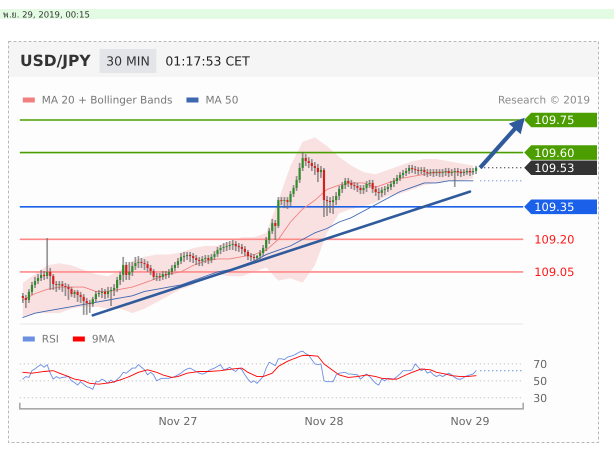  Describe the element at coordinates (554, 167) in the screenshot. I see `ref-line-label: 109.53` at that location.